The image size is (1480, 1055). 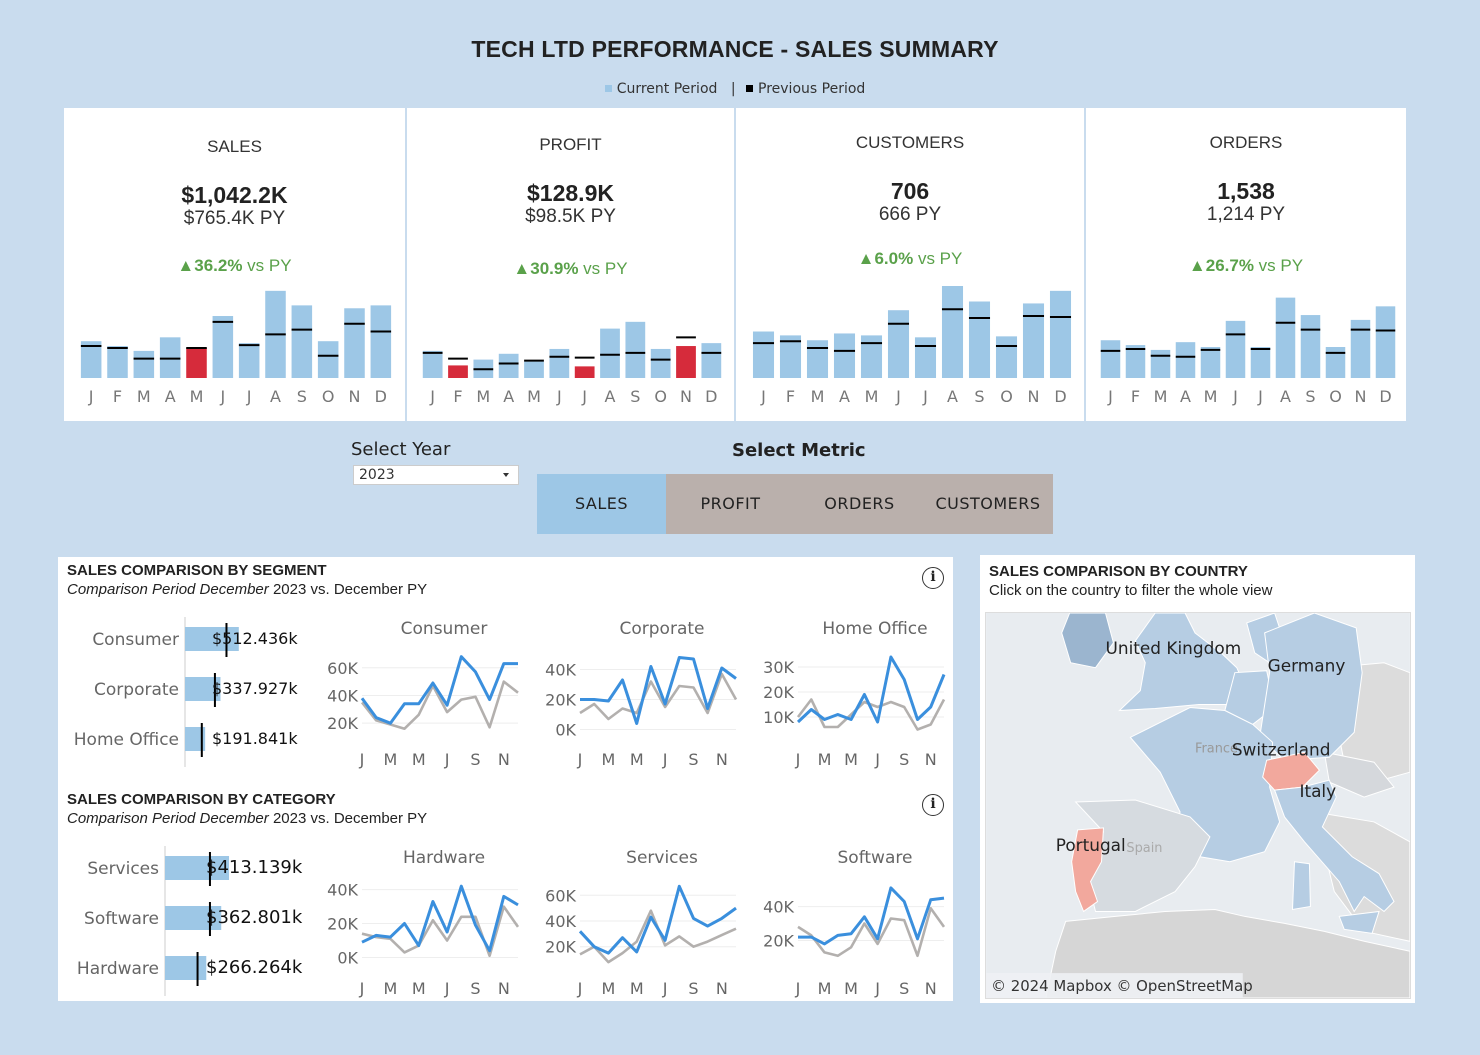 I want to click on kpi-title: PROFIT, so click(x=570, y=144).